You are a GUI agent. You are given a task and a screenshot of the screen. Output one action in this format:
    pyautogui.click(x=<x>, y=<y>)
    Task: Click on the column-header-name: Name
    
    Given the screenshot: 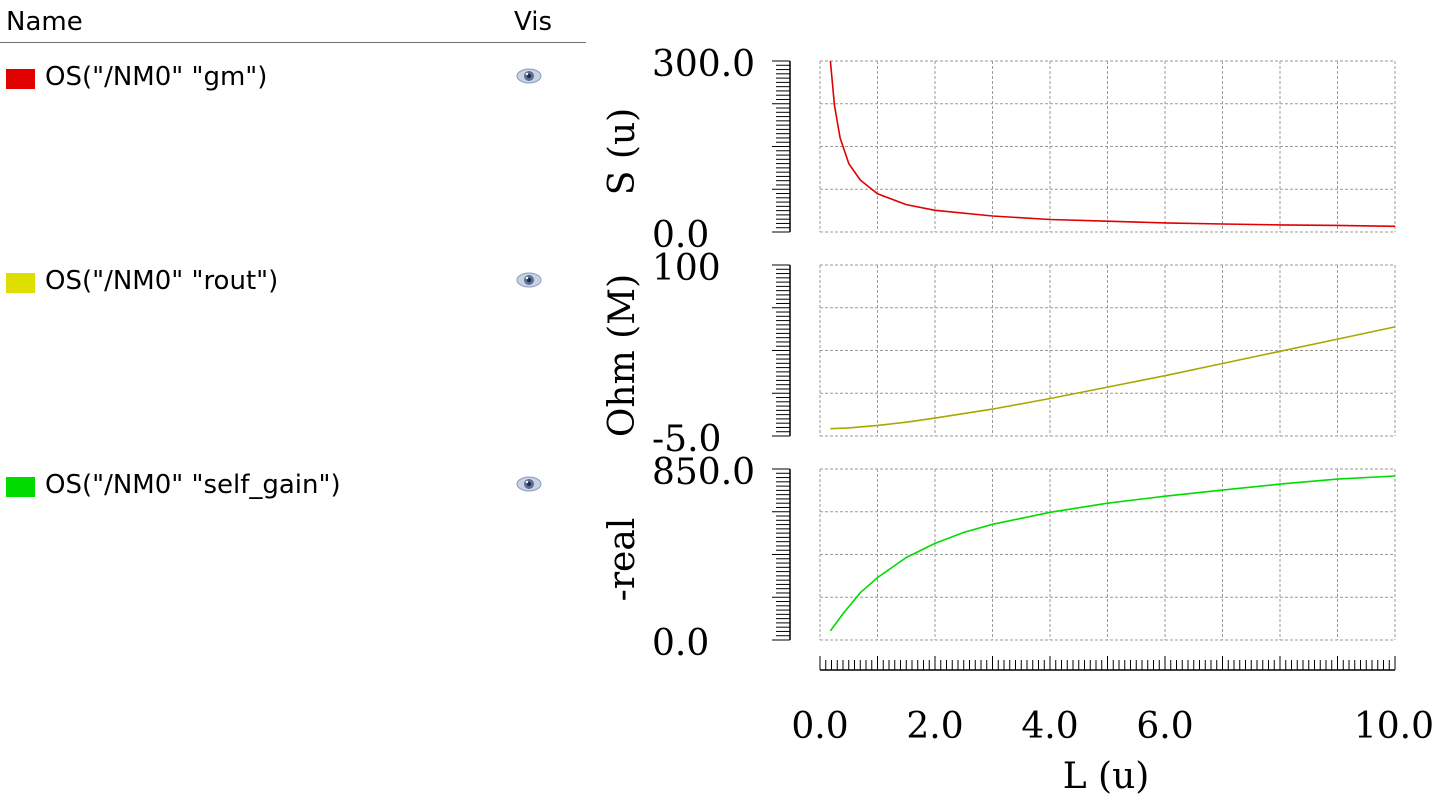 What is the action you would take?
    pyautogui.click(x=44, y=22)
    